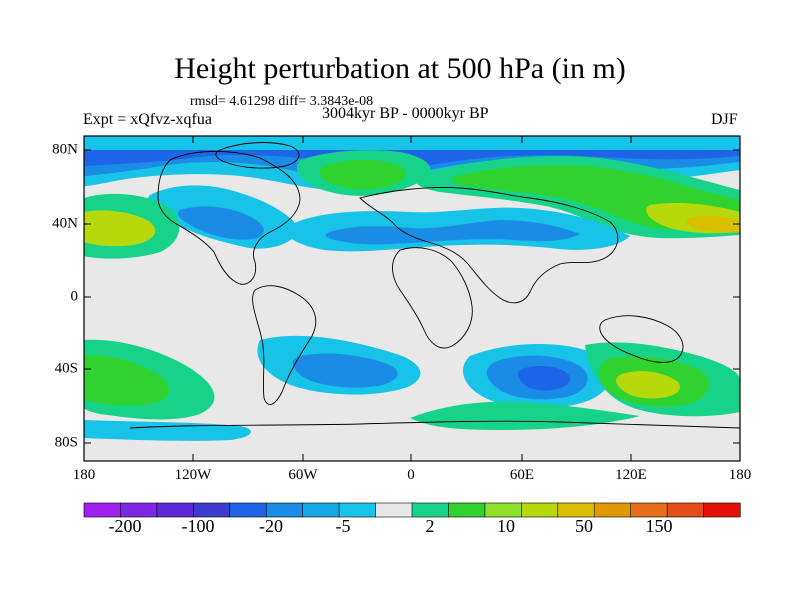  I want to click on season-label: DJF, so click(724, 119).